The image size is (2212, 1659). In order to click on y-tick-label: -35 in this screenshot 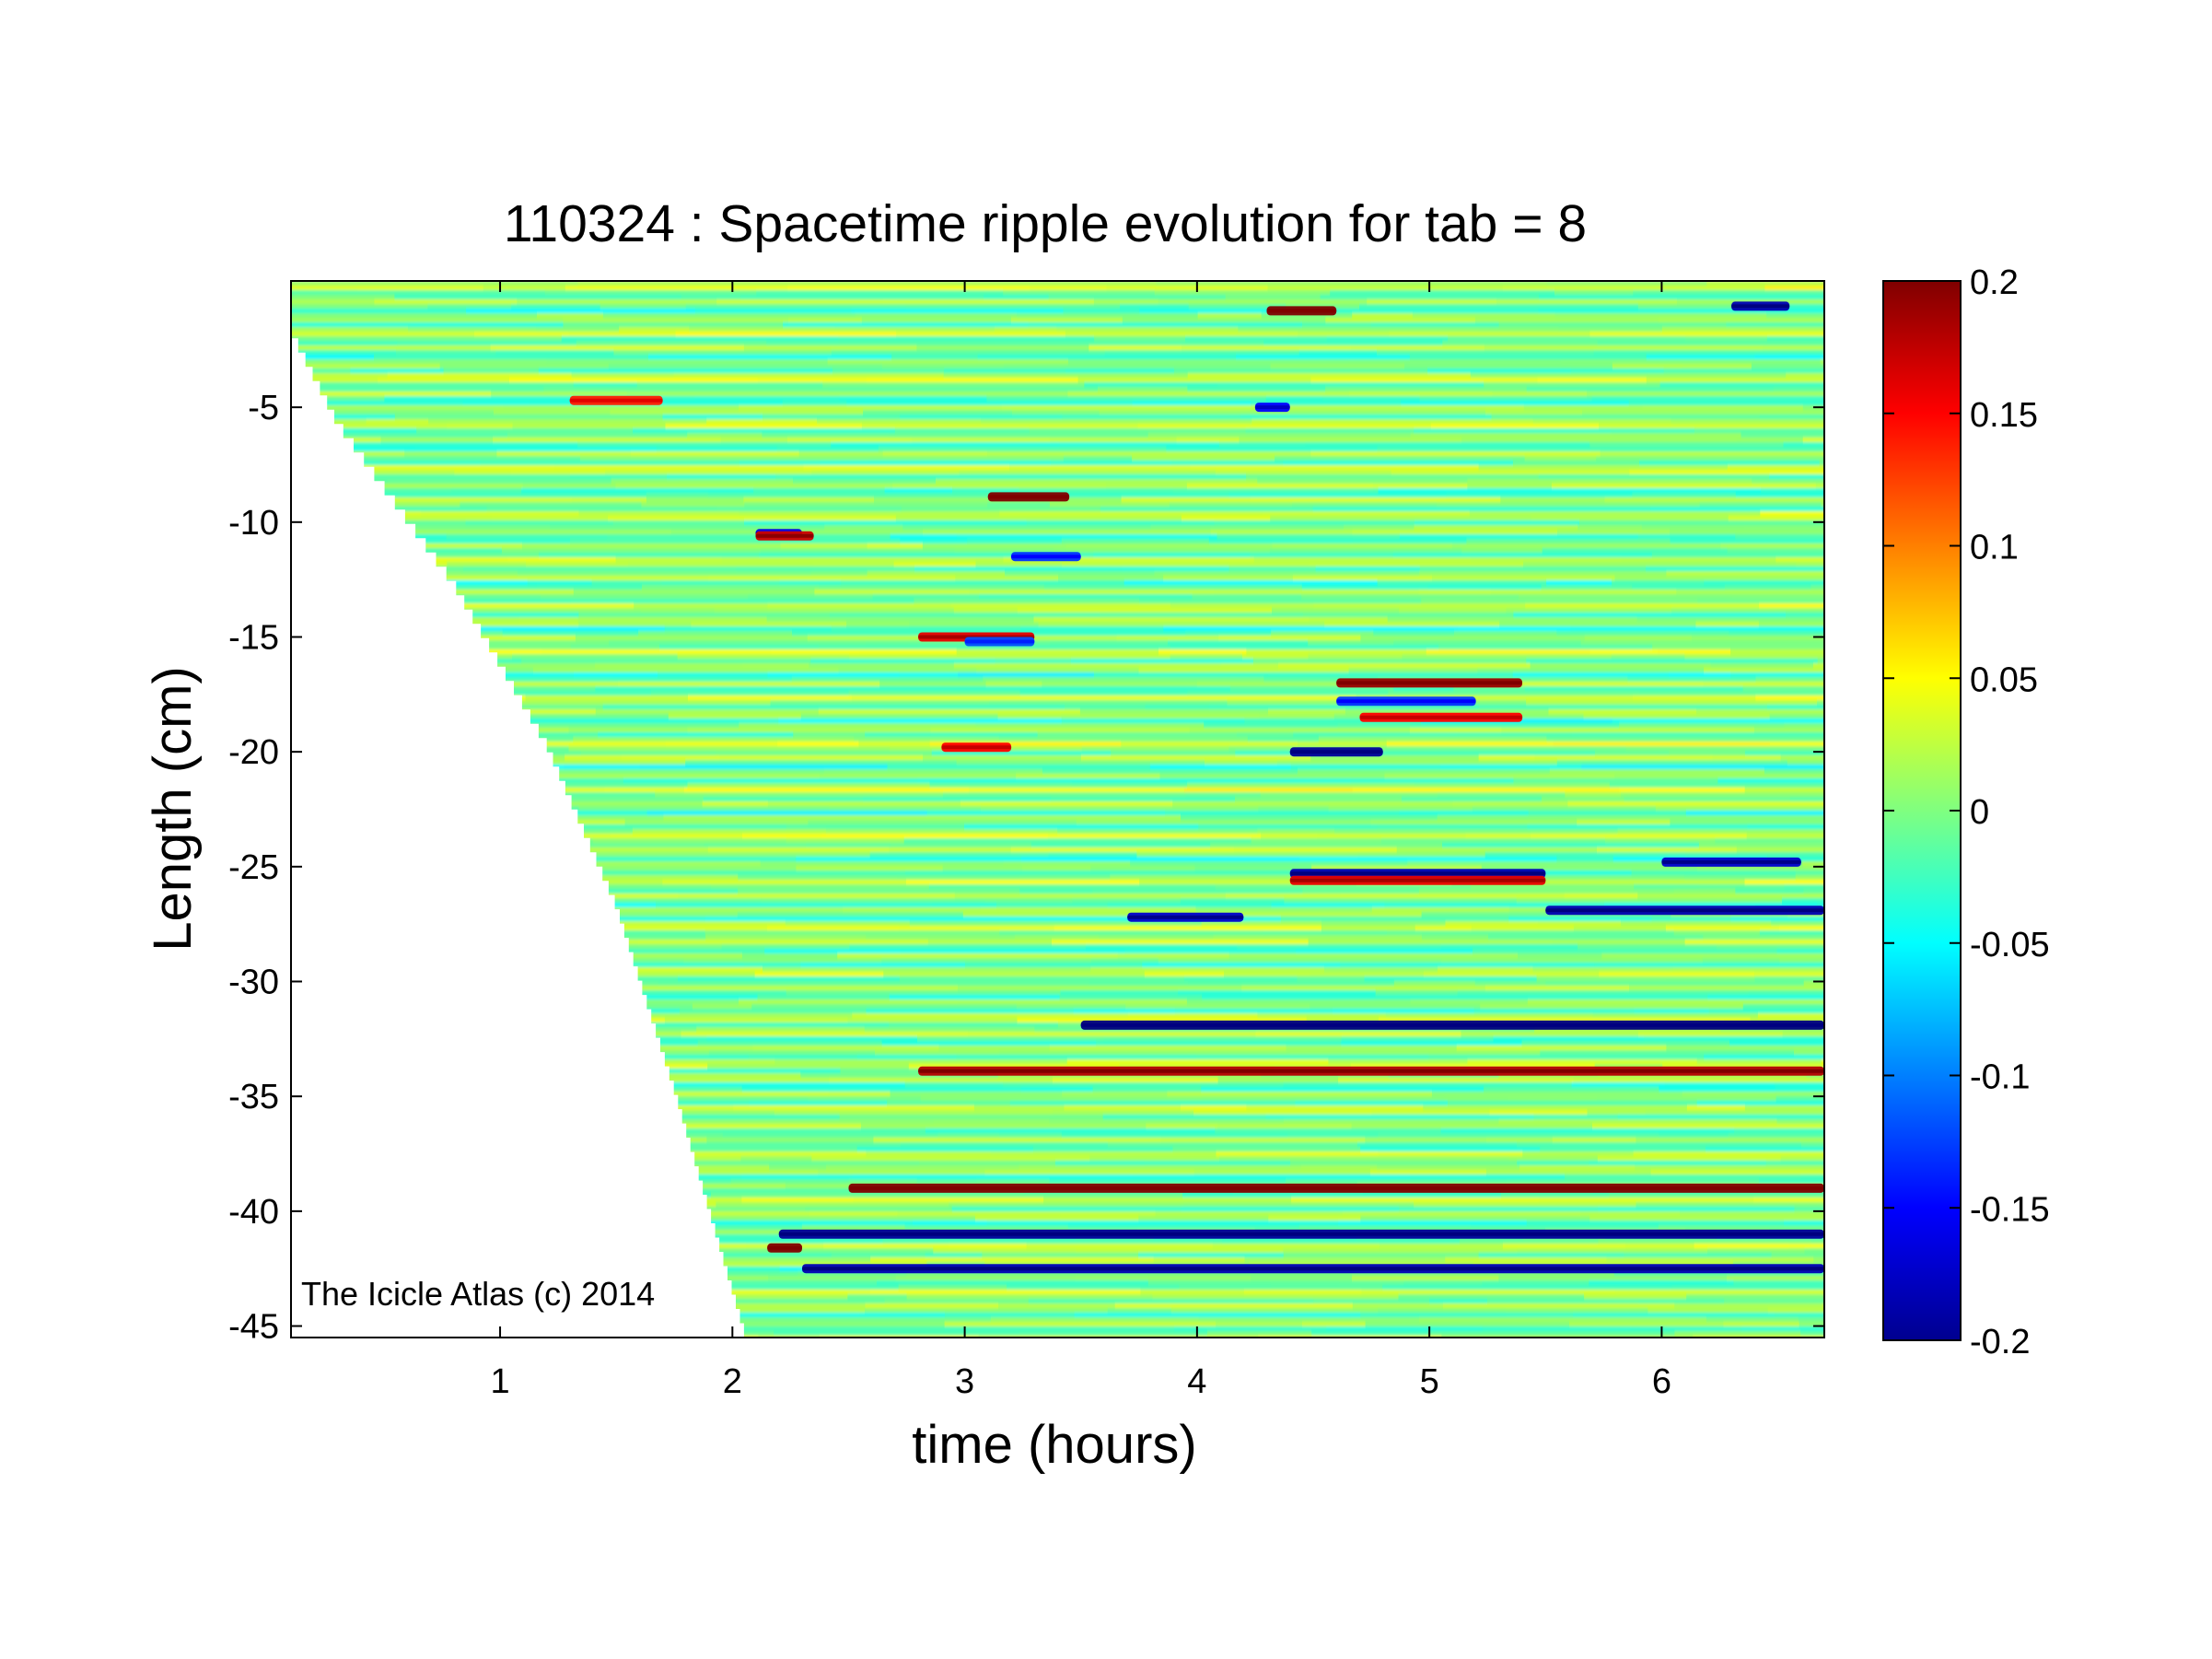, I will do `click(254, 1097)`.